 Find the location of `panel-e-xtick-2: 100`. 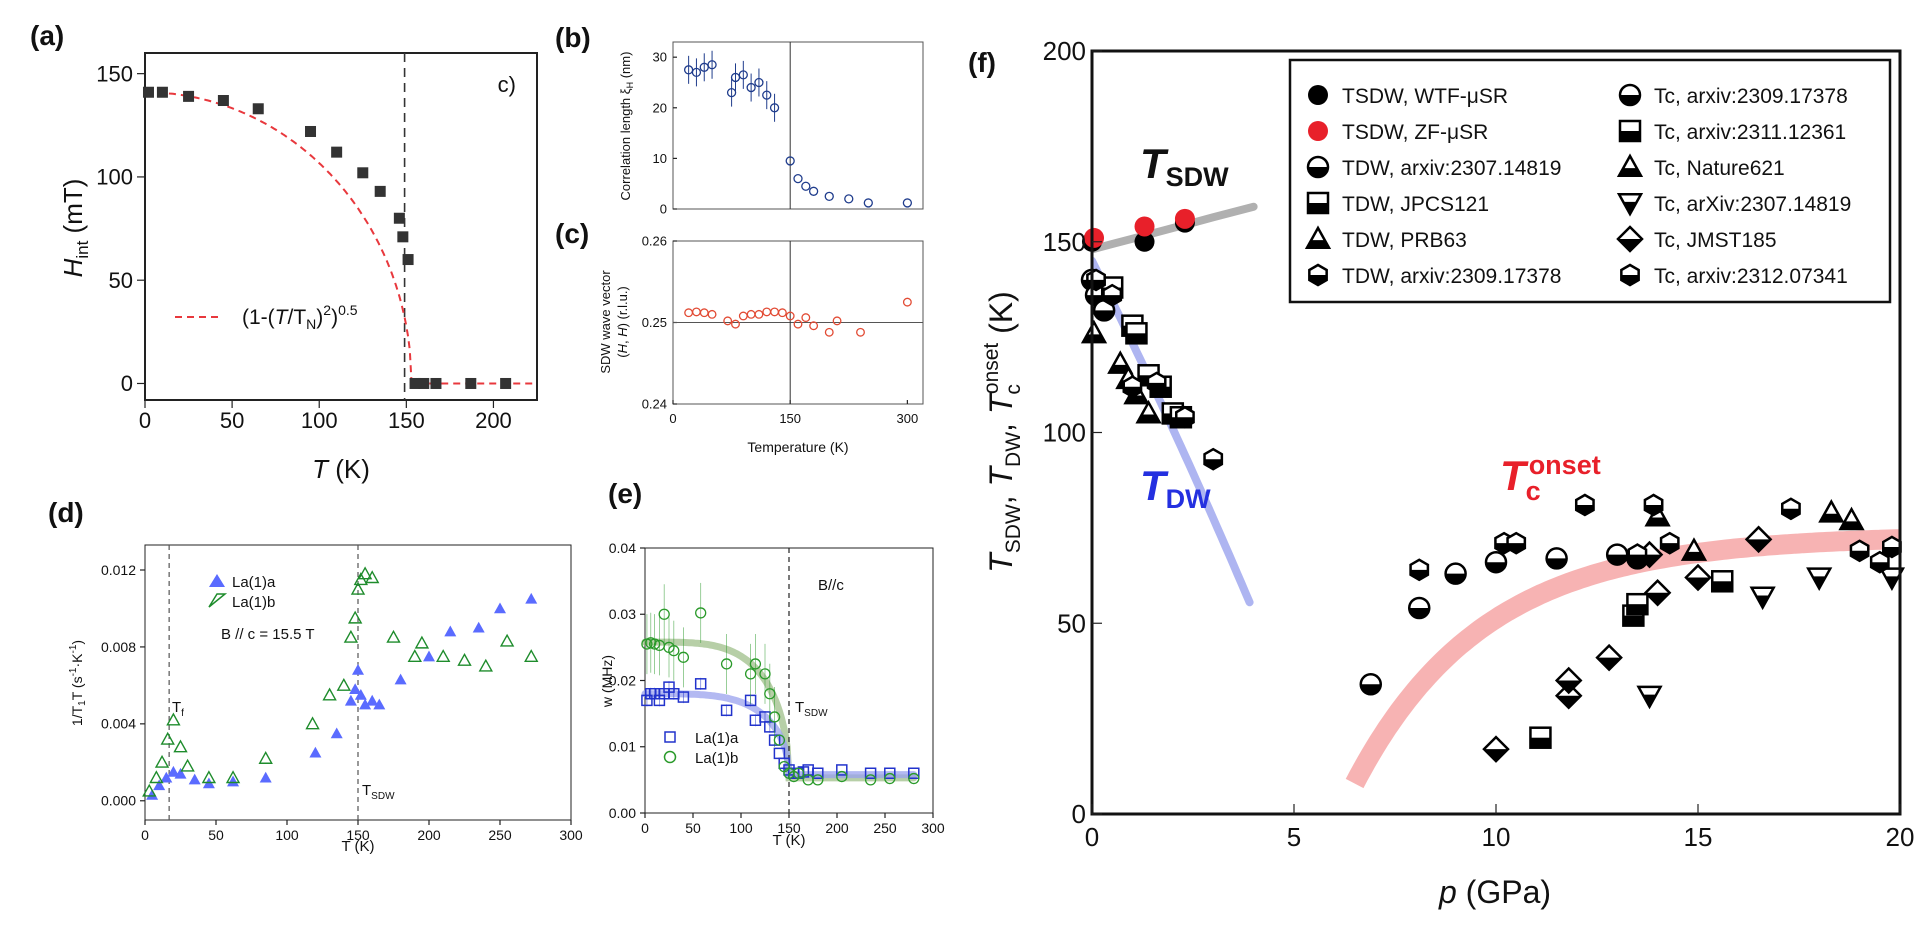

panel-e-xtick-2: 100 is located at coordinates (741, 828).